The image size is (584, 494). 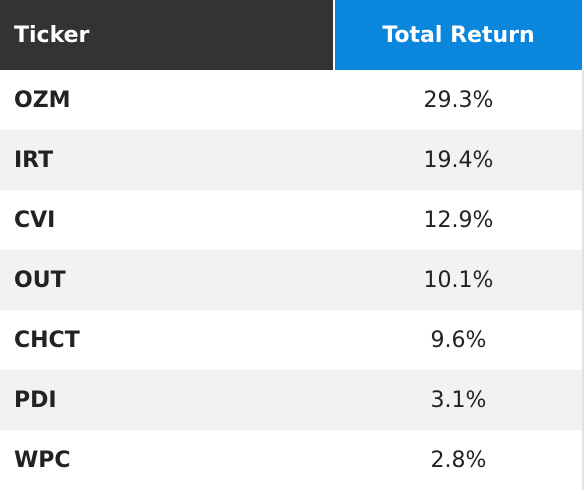 I want to click on table-row: IRT 19.4%, so click(x=292, y=160).